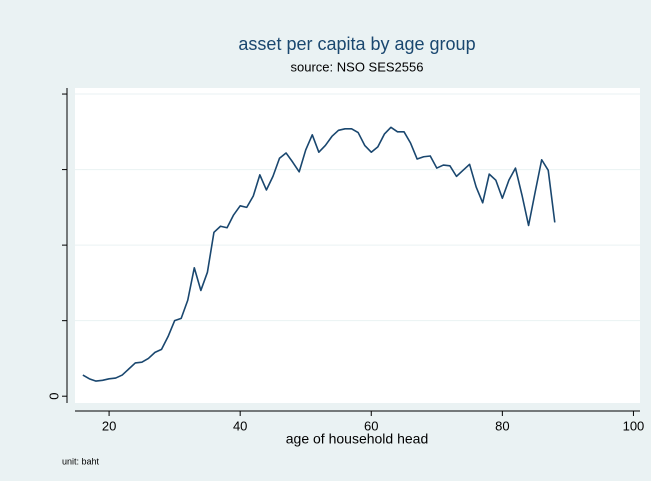  I want to click on x-tick-label: 20, so click(109, 425).